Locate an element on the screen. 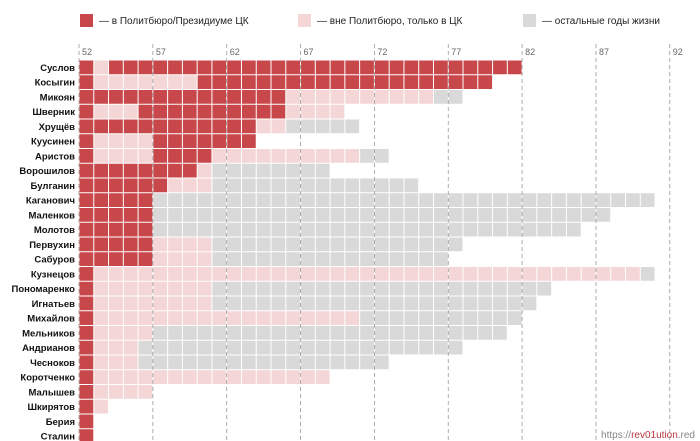 The width and height of the screenshot is (700, 441). row-label: Хрущёв is located at coordinates (57, 127).